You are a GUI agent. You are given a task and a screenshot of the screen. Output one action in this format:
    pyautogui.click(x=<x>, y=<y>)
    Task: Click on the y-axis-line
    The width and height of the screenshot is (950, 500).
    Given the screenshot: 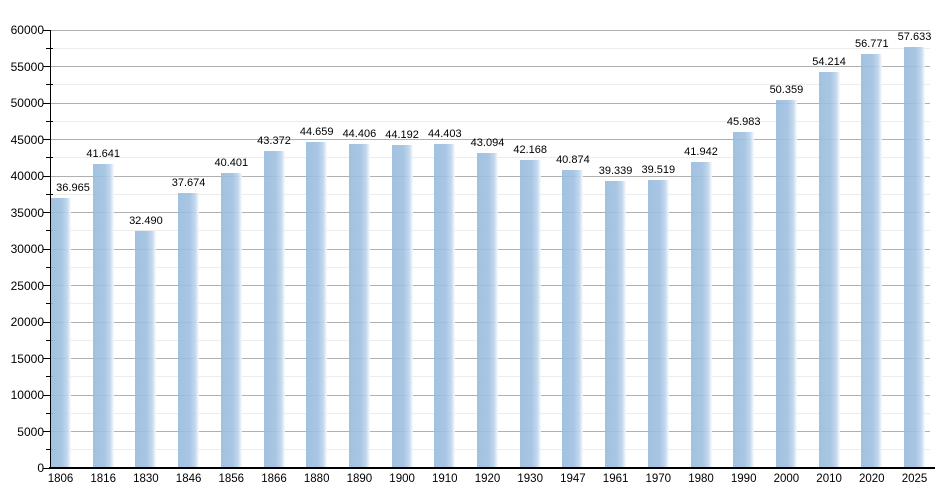 What is the action you would take?
    pyautogui.click(x=50, y=249)
    